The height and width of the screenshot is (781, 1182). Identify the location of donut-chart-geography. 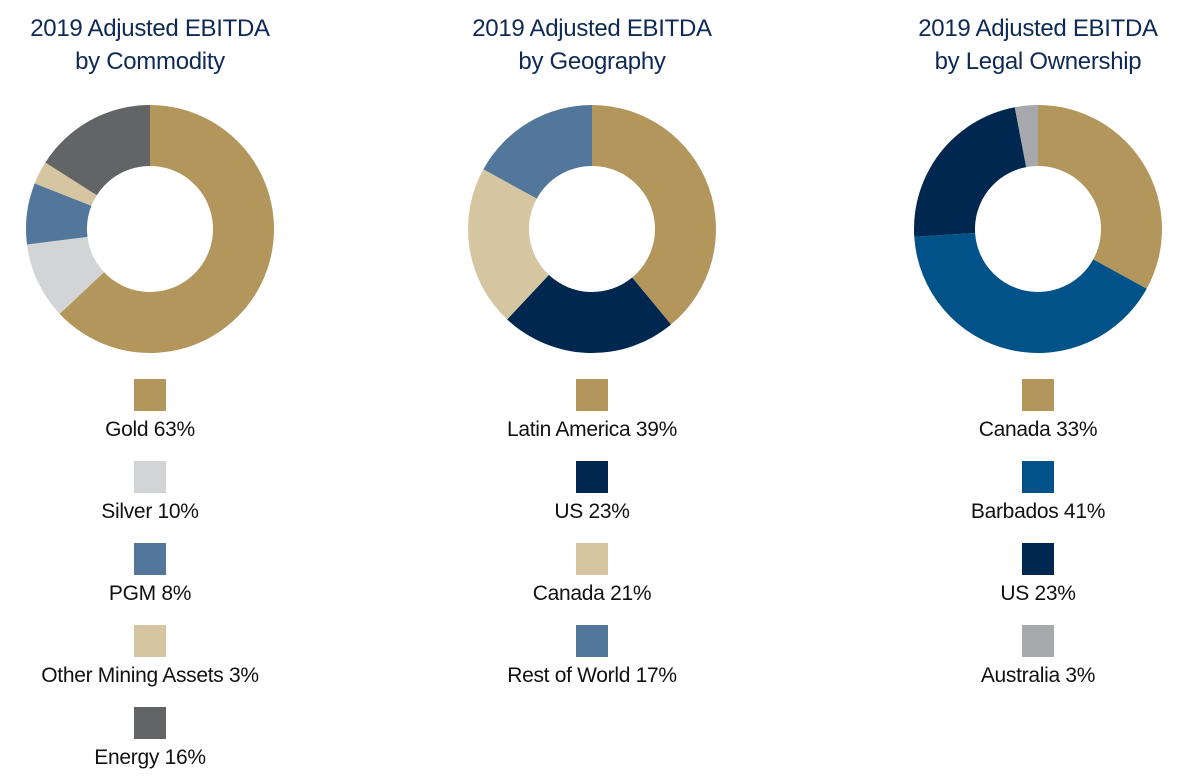
(592, 228).